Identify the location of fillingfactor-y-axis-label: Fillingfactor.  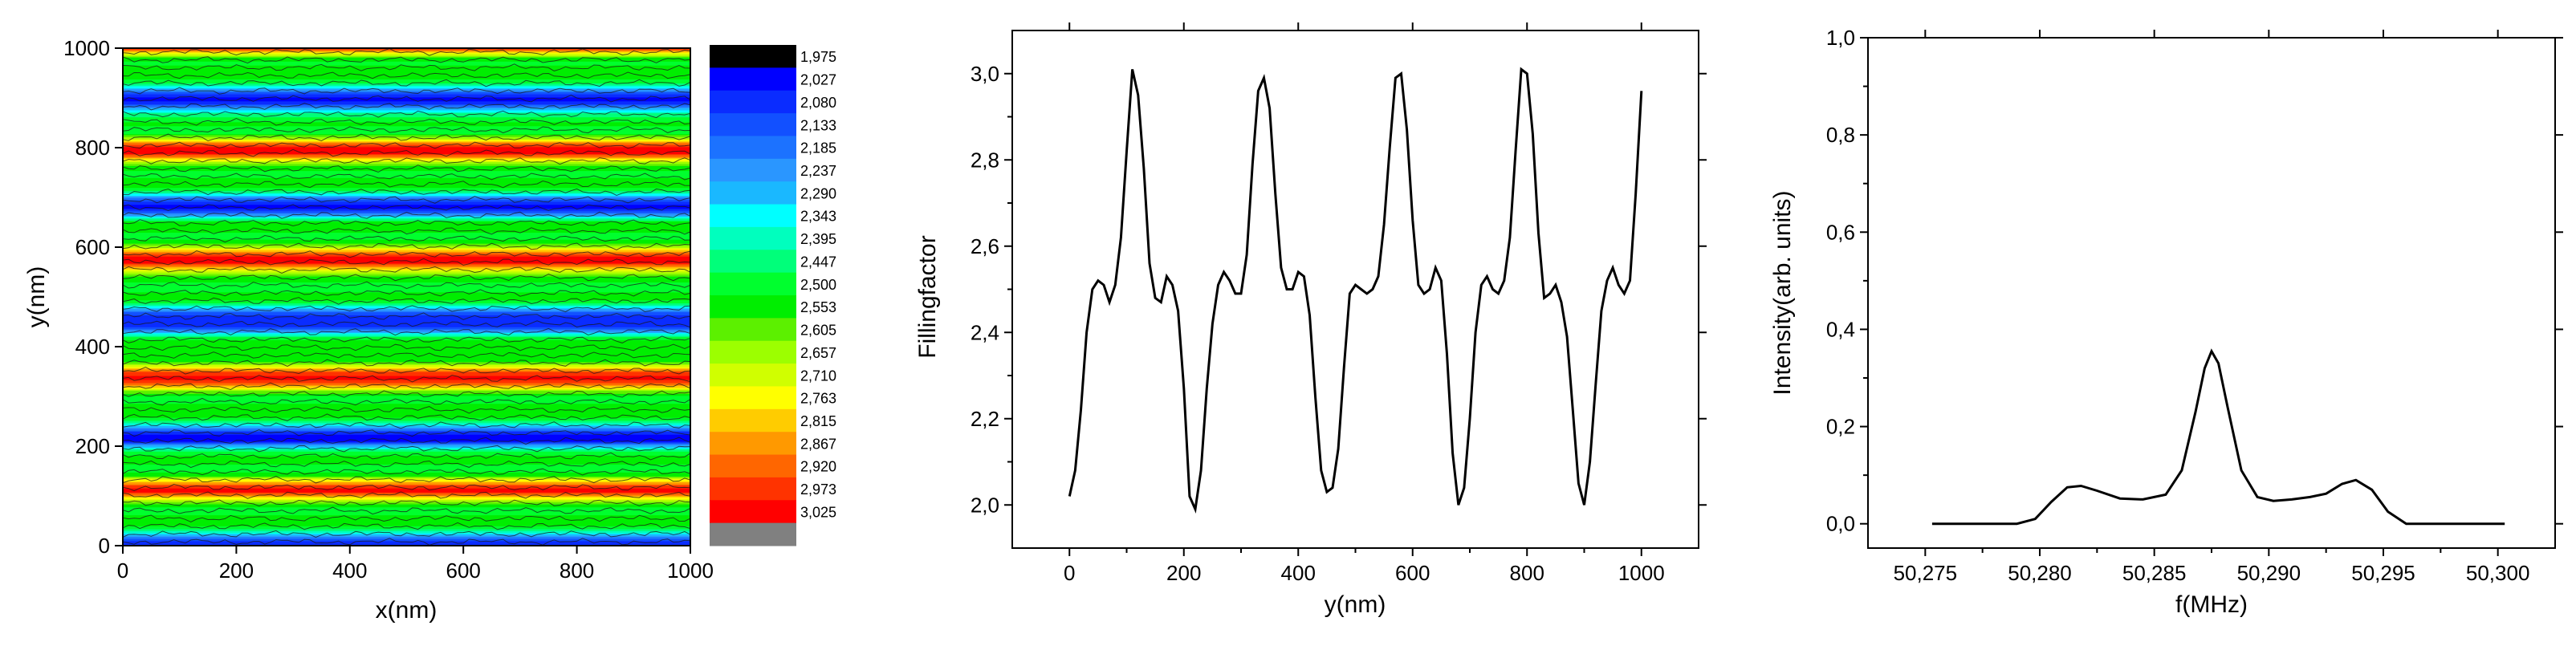
(927, 296).